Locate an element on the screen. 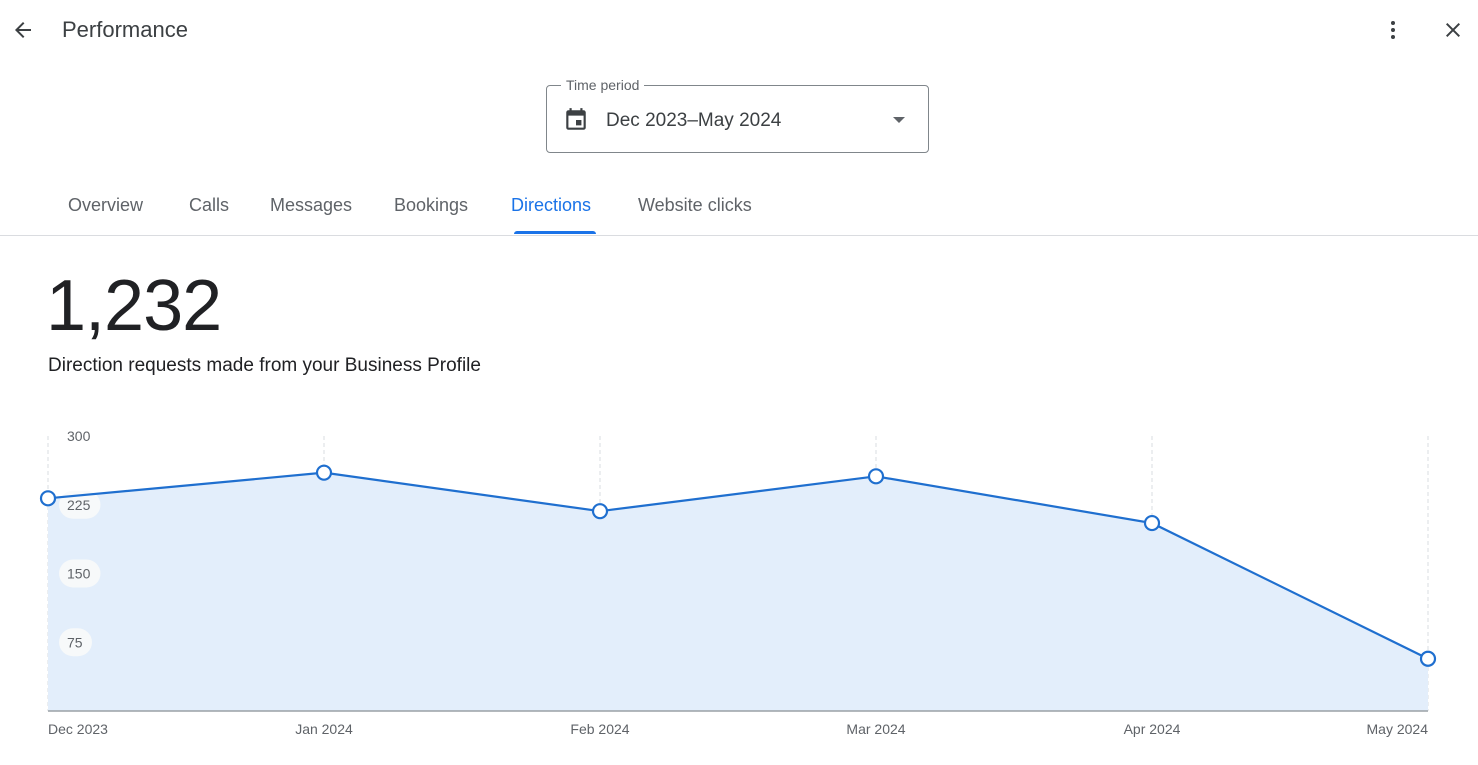 This screenshot has height=765, width=1478. x-tick-label: May 2024 is located at coordinates (1398, 729).